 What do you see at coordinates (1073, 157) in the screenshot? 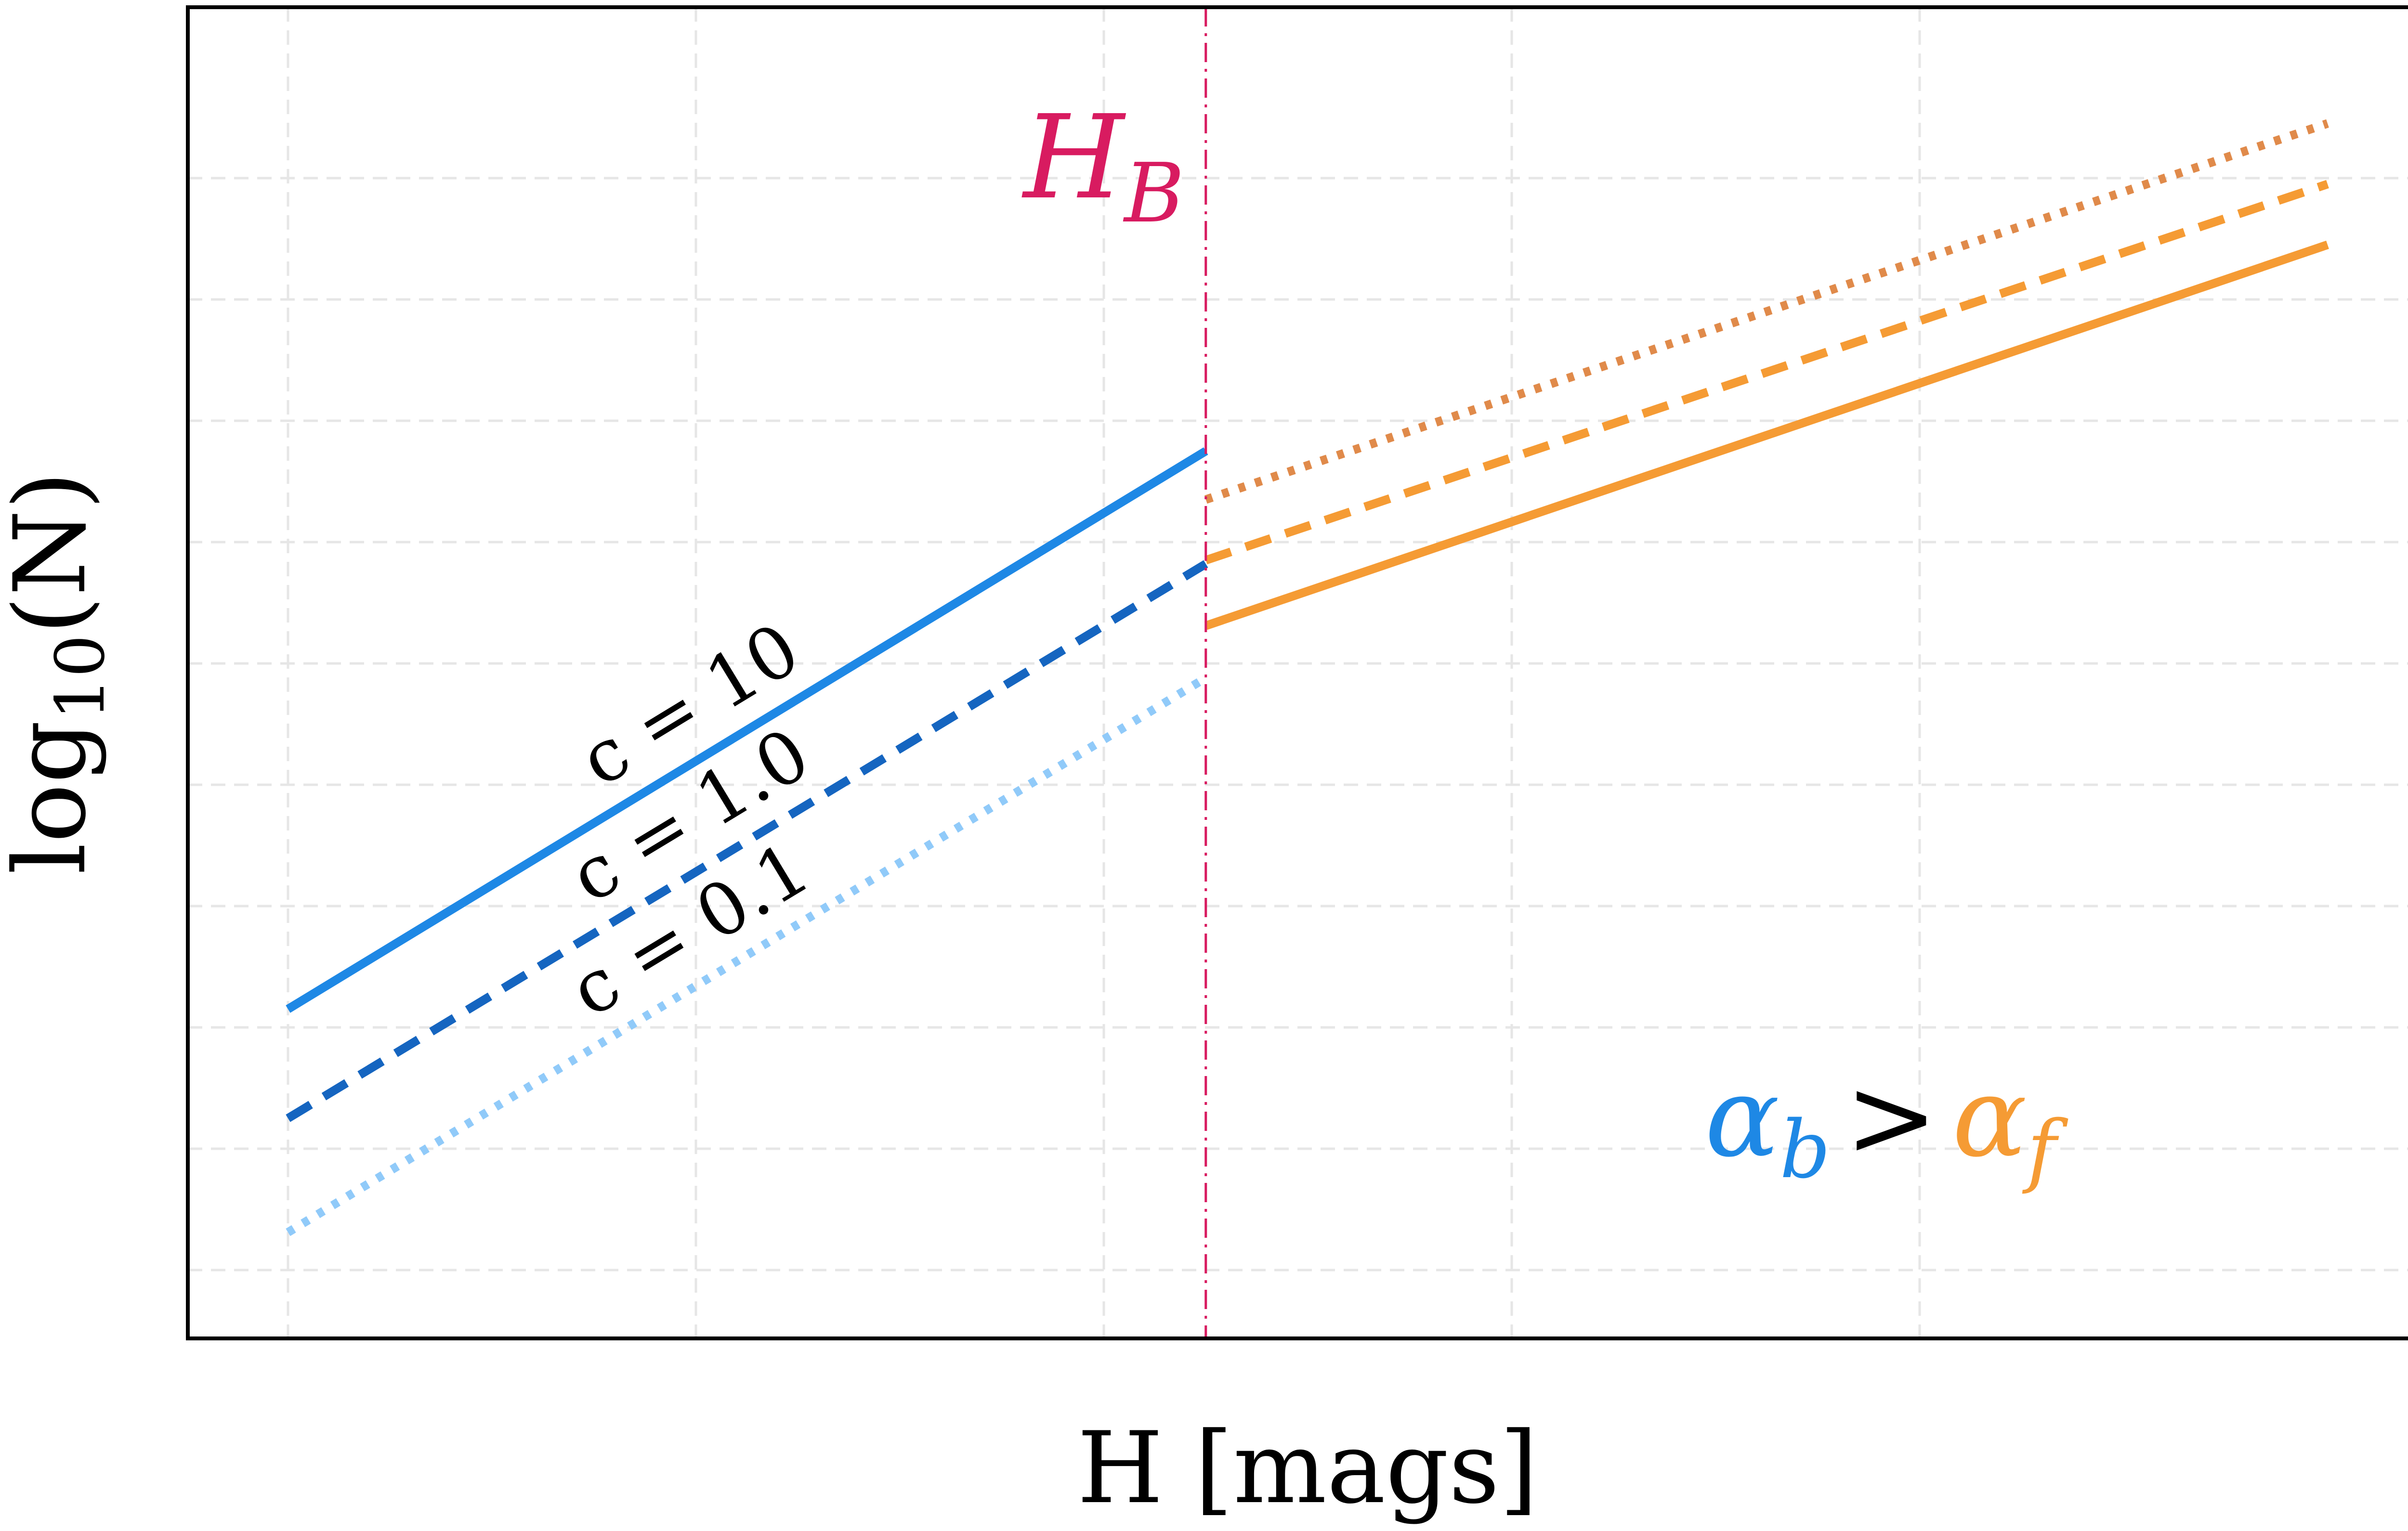
I see `breakpoint-label-main: H` at bounding box center [1073, 157].